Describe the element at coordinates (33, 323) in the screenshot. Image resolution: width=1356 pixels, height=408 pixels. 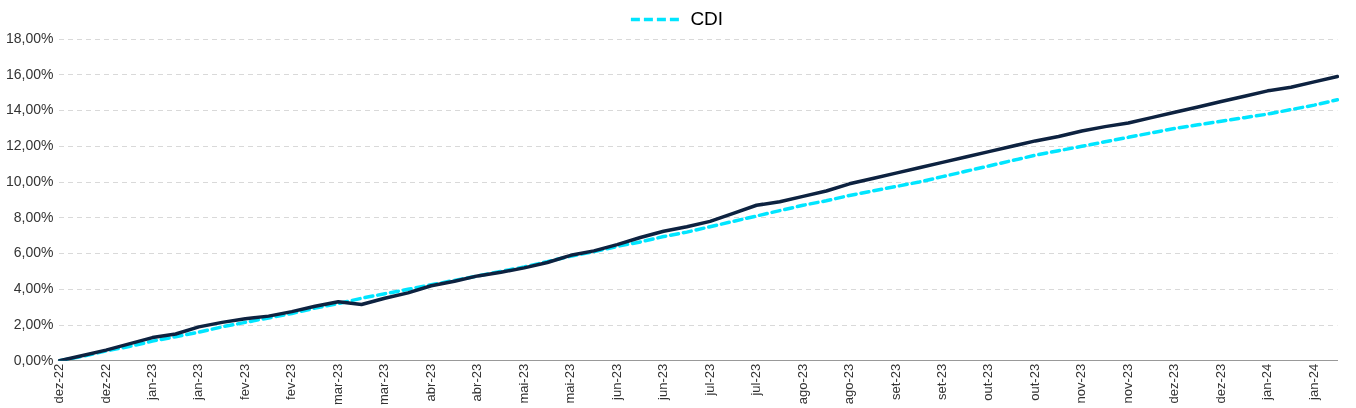
I see `y-tick-label: 2,00%` at that location.